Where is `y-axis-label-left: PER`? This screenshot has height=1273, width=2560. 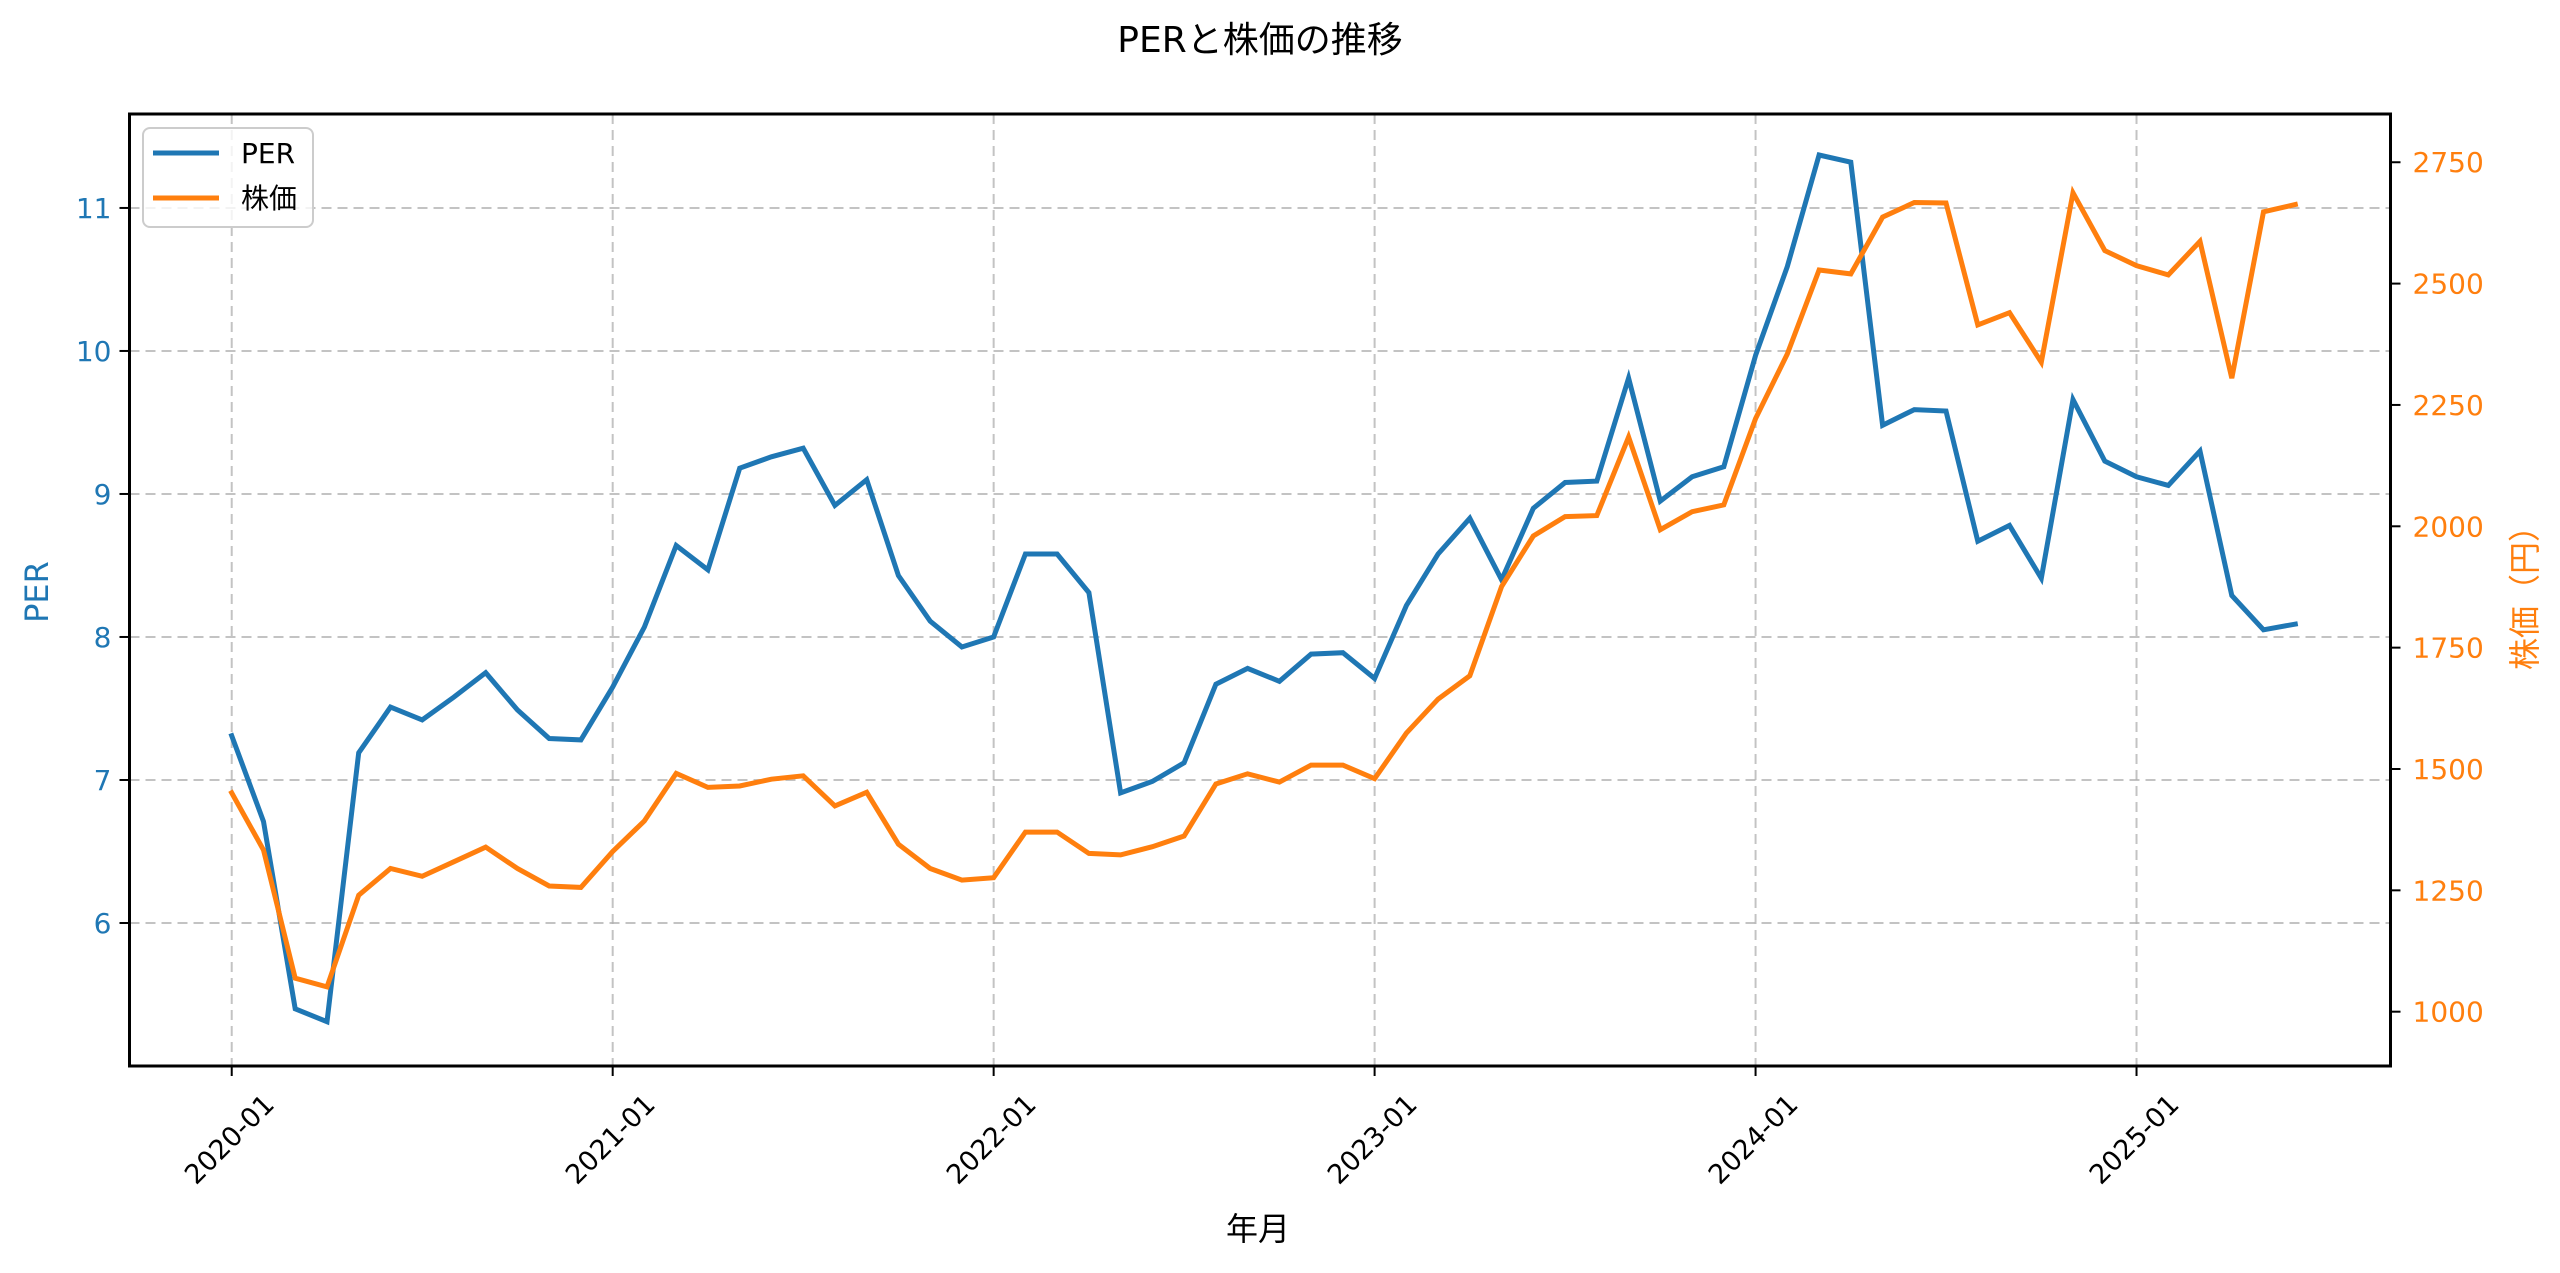 y-axis-label-left: PER is located at coordinates (37, 592).